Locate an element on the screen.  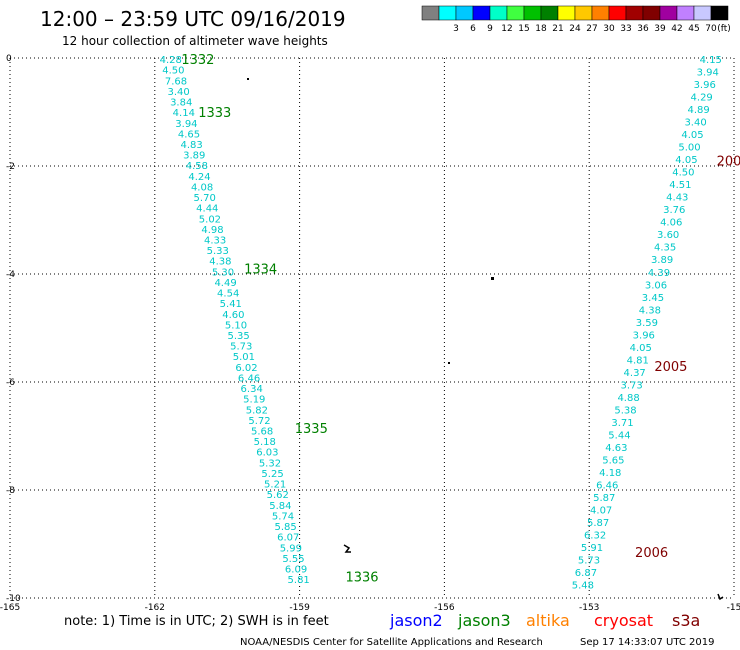
wave-height-value: 4.98 is located at coordinates (212, 230).